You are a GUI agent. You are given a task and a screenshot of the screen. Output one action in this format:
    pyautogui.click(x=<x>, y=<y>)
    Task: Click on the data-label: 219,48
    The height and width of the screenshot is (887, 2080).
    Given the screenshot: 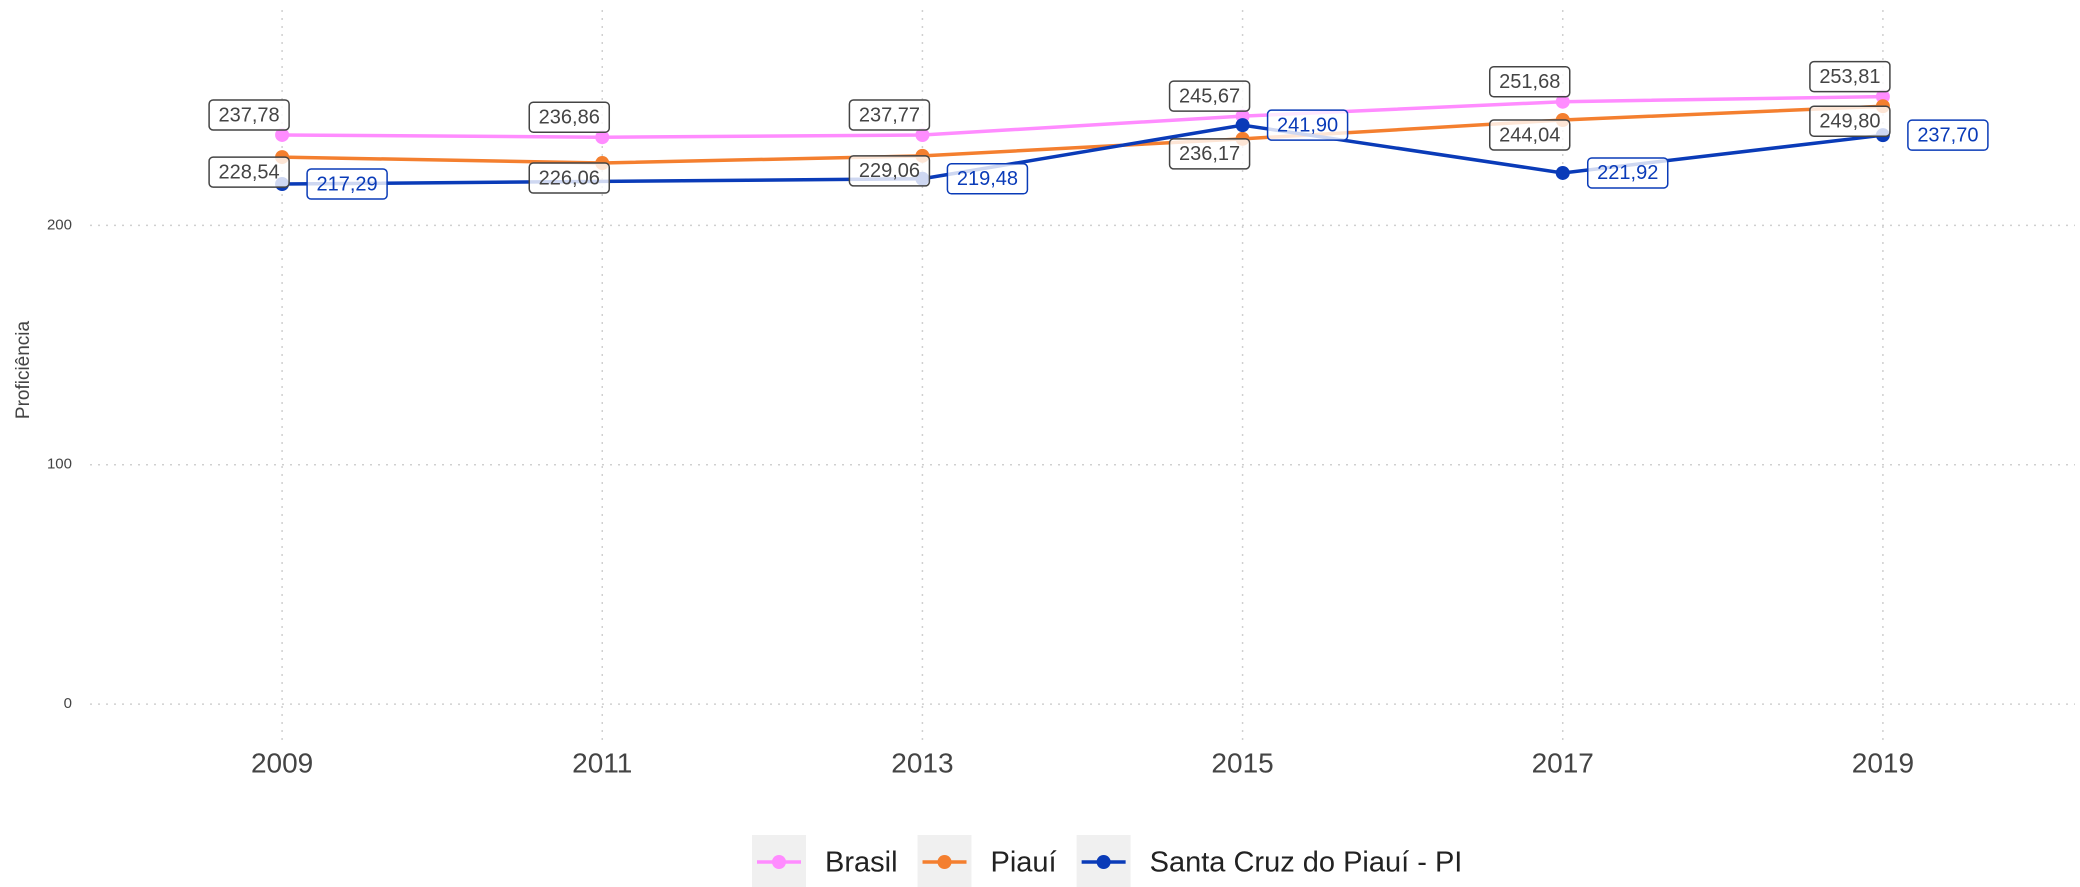 What is the action you would take?
    pyautogui.click(x=987, y=179)
    